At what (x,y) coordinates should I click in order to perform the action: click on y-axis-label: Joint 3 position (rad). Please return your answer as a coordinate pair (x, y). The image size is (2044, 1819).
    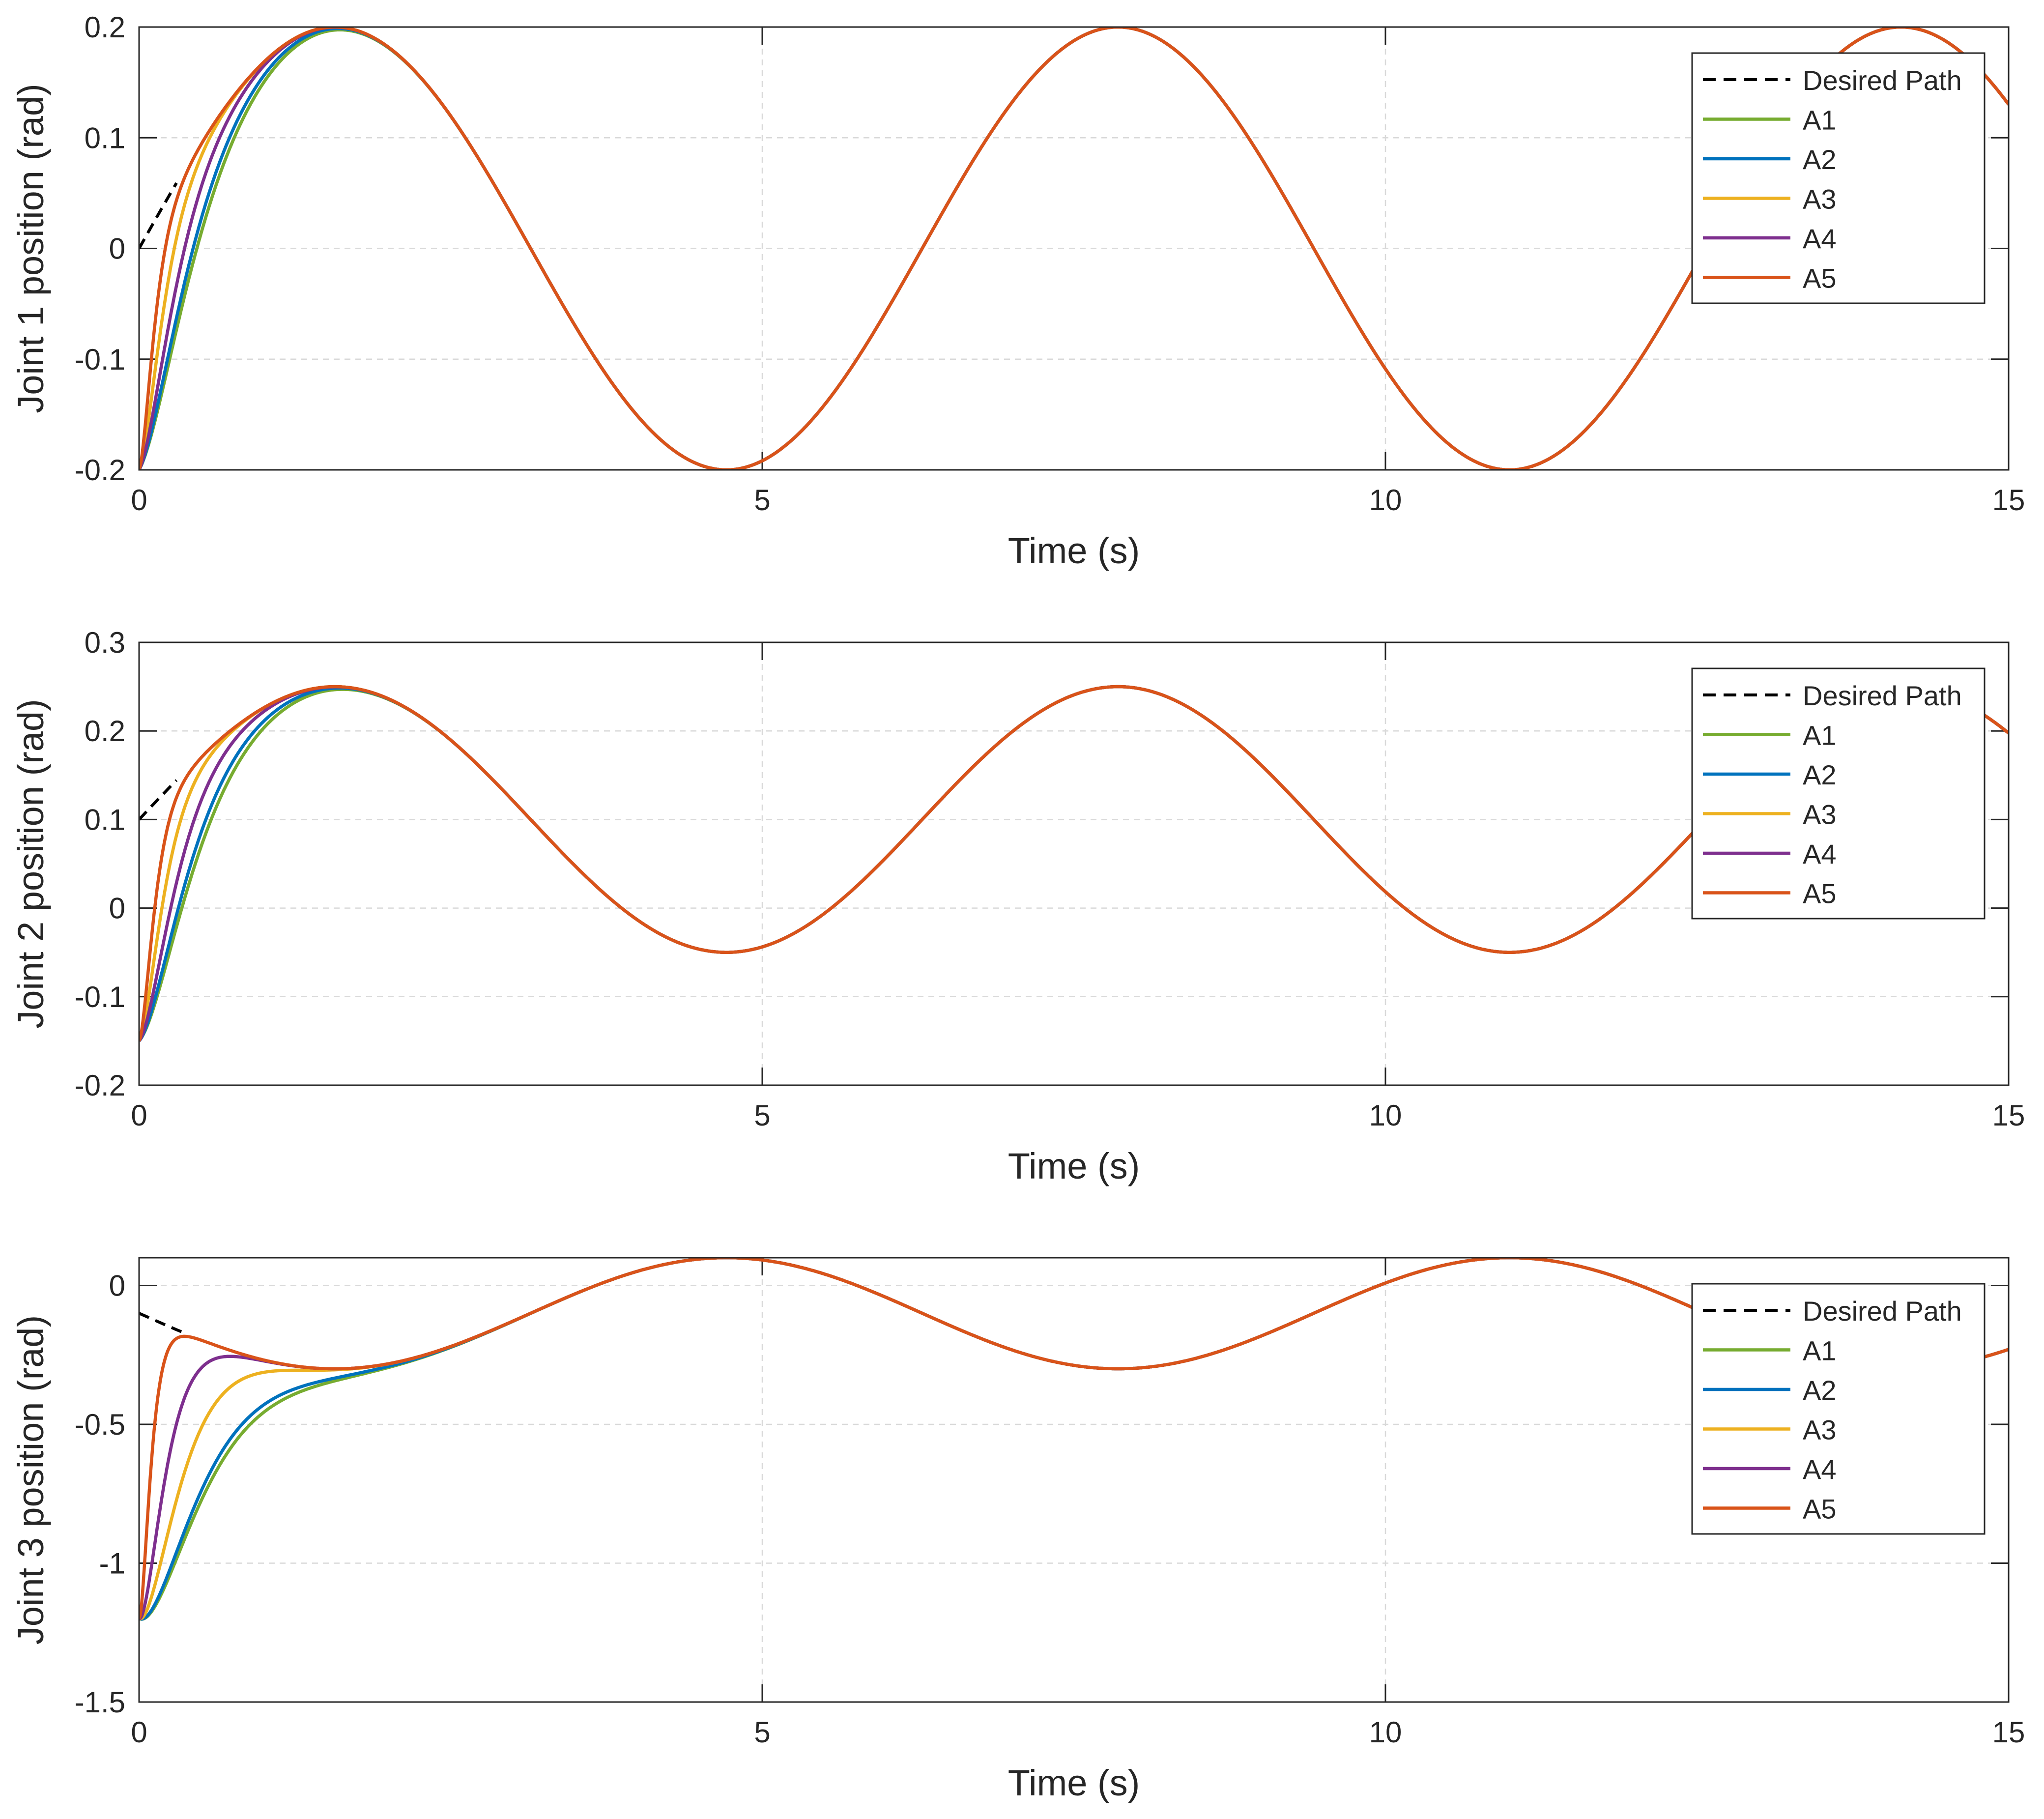
    Looking at the image, I should click on (30, 1480).